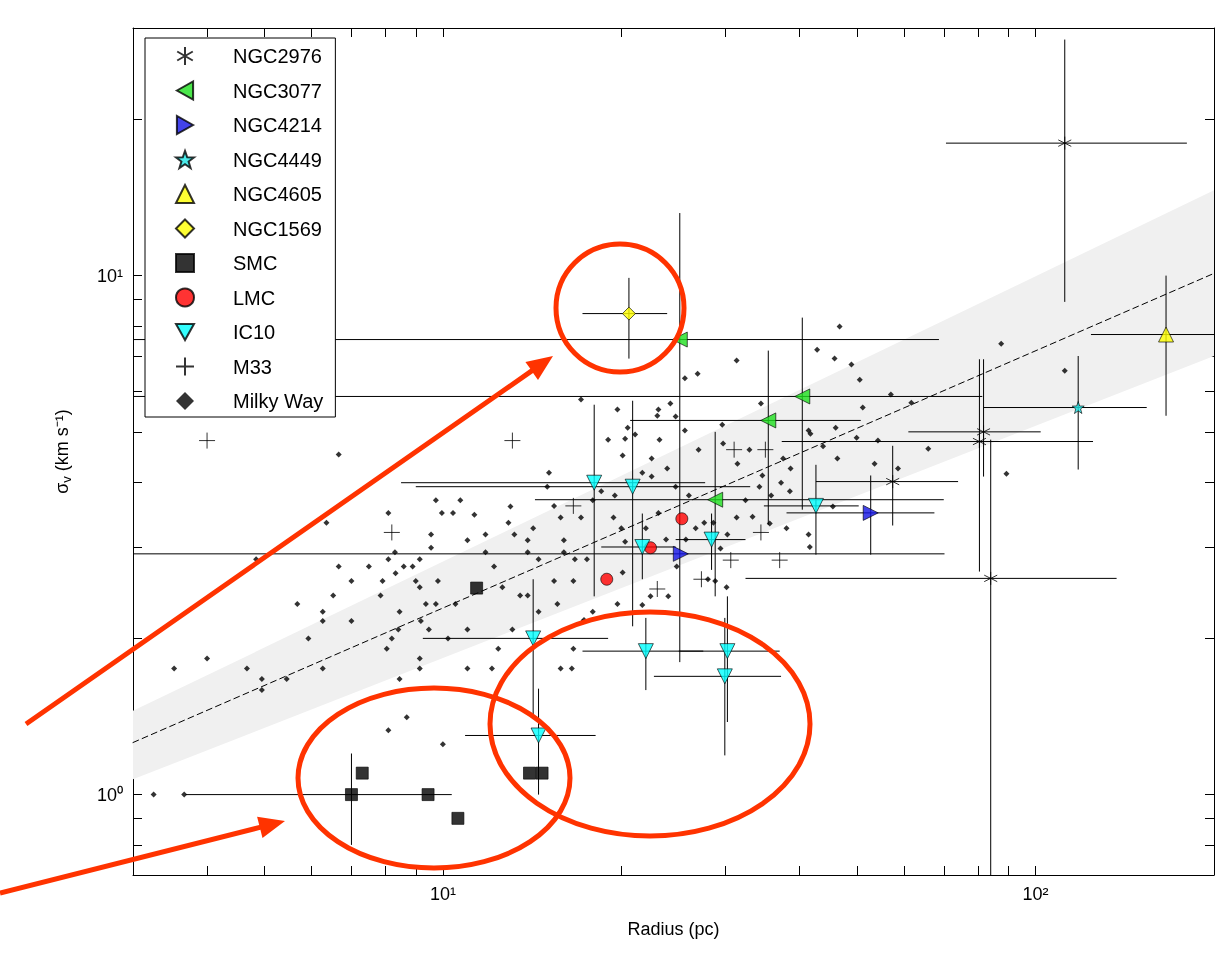 The width and height of the screenshot is (1222, 955). What do you see at coordinates (277, 159) in the screenshot?
I see `legend-label: NGC4449` at bounding box center [277, 159].